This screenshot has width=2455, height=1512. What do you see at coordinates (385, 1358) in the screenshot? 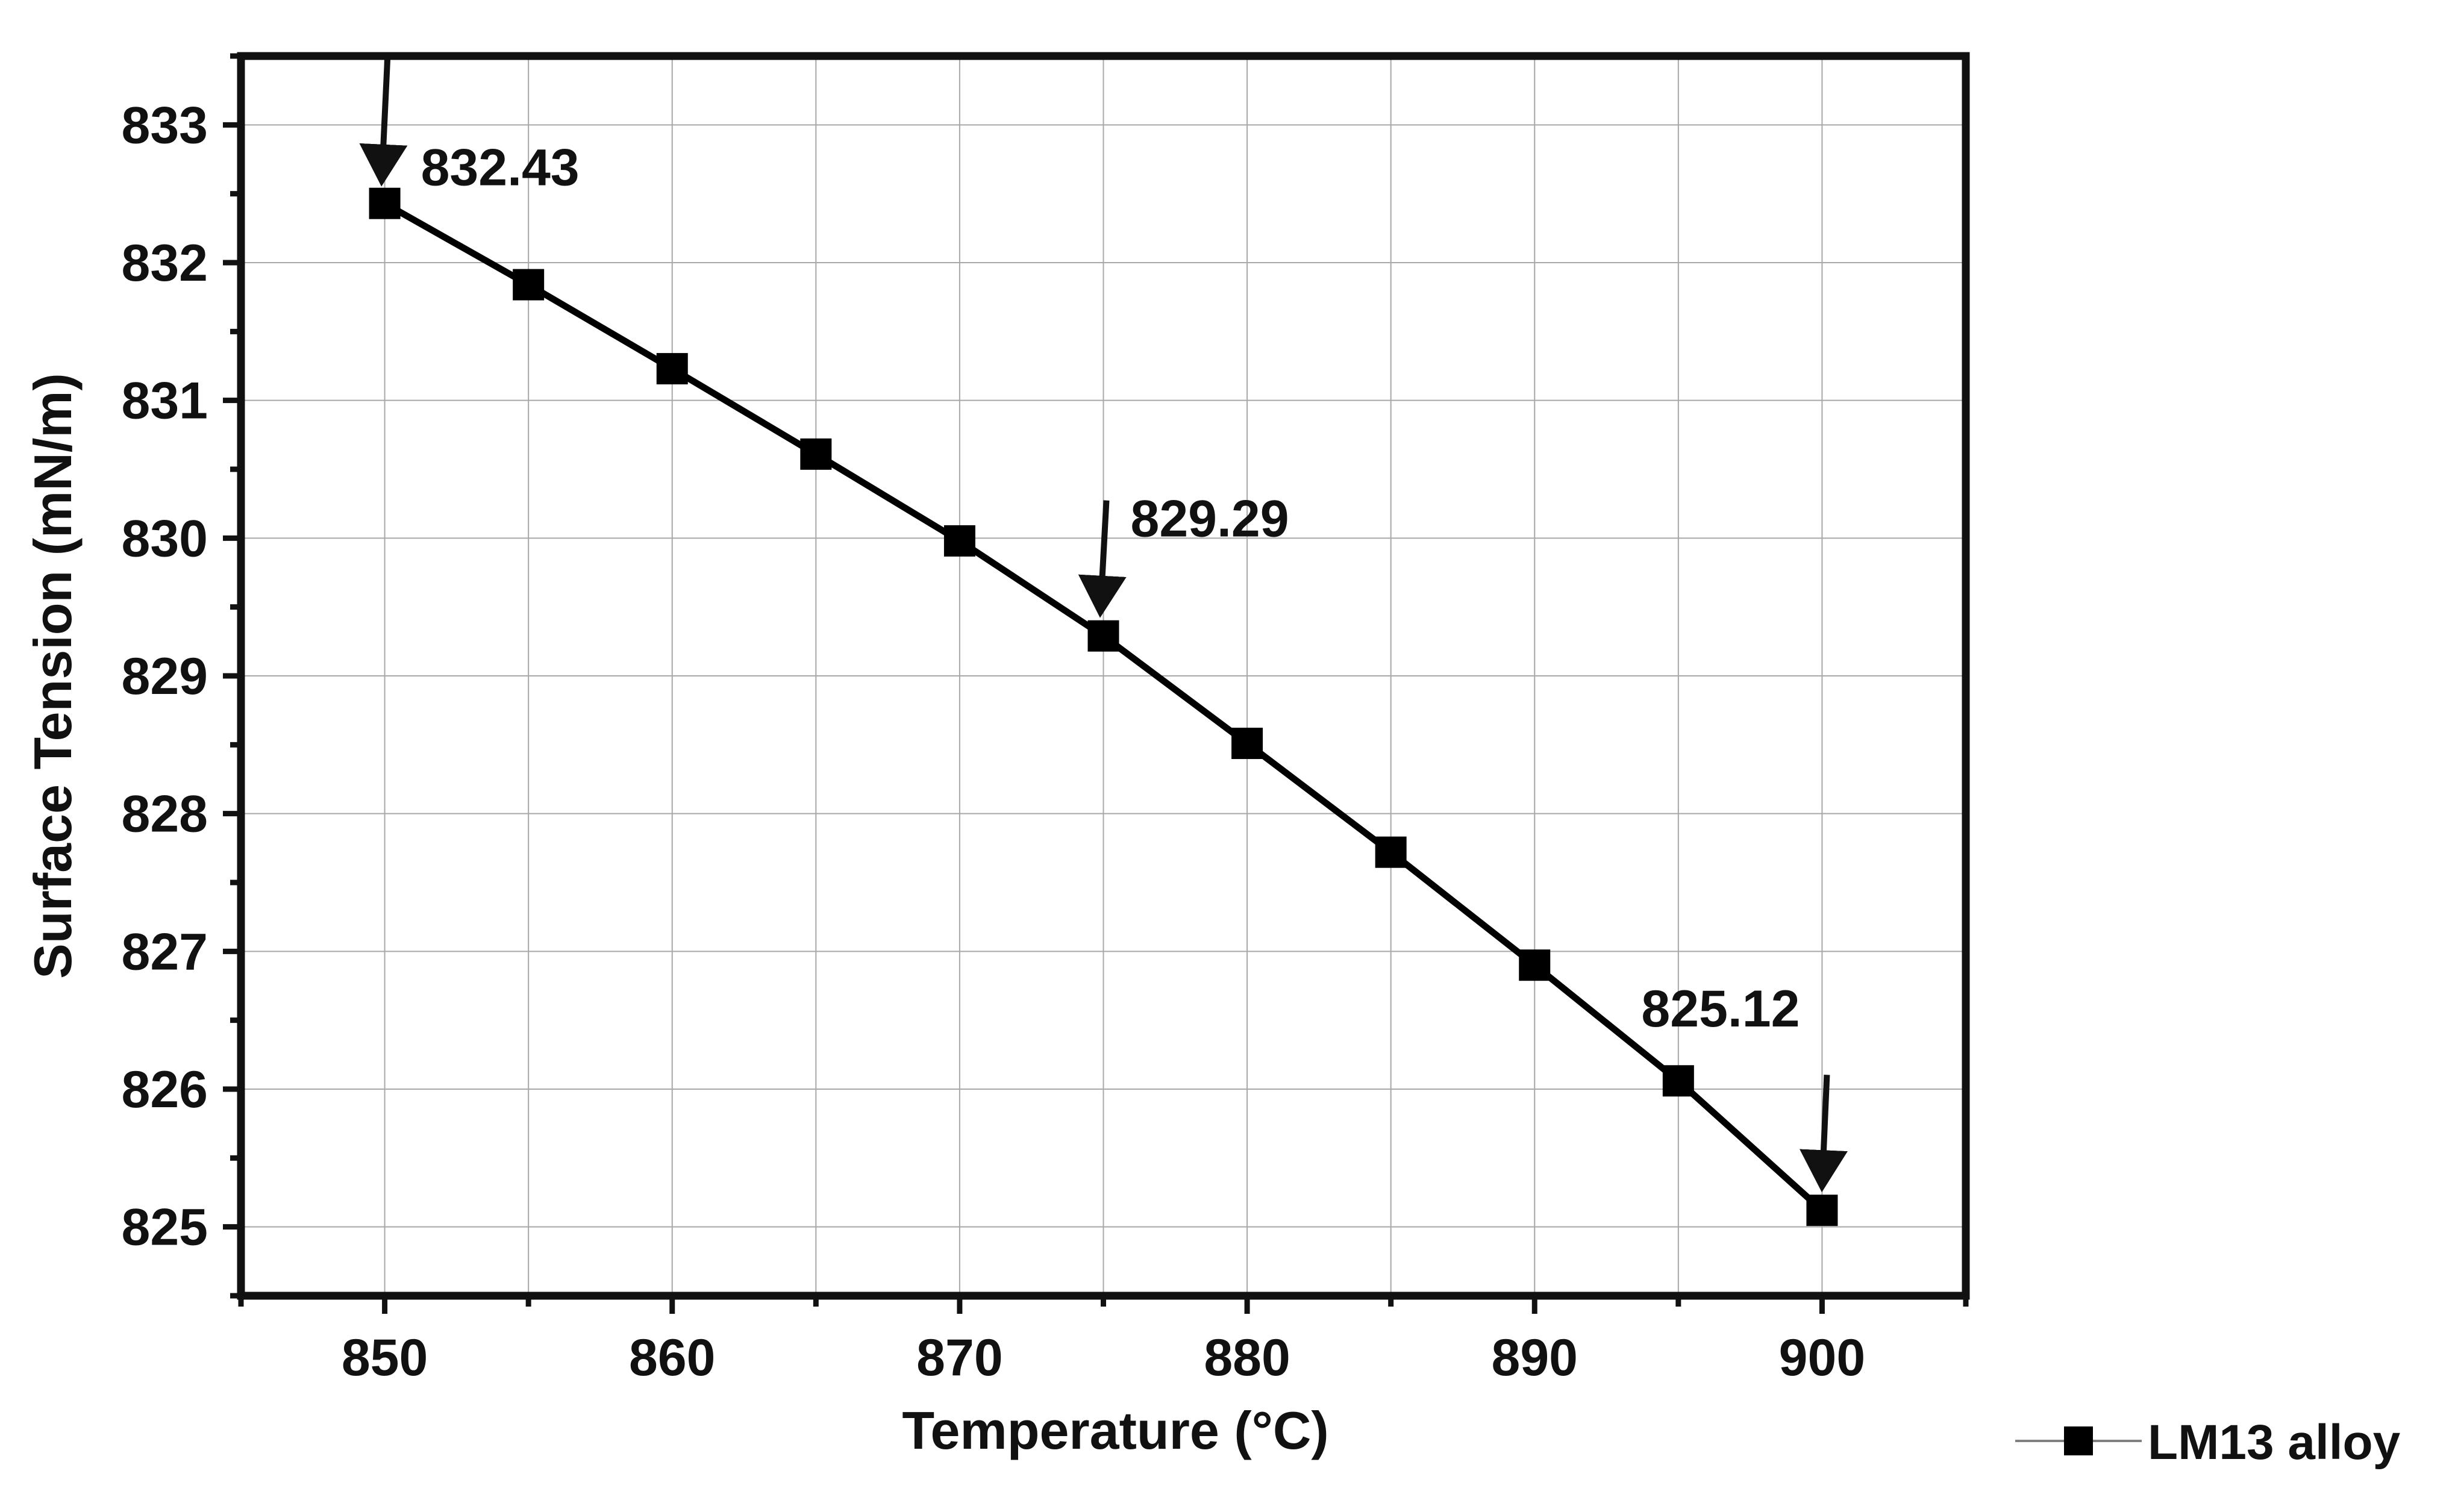
I see `x-tick-label: 850` at bounding box center [385, 1358].